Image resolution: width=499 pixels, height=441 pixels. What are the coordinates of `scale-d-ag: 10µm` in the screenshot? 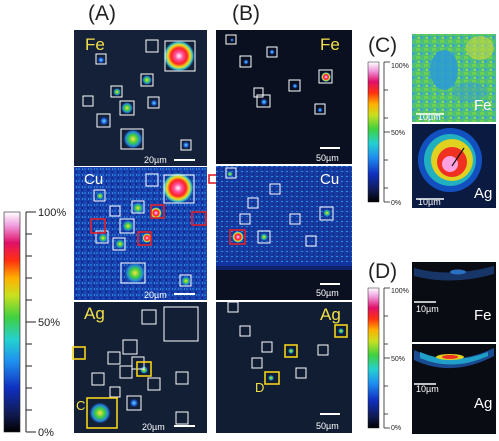 It's located at (427, 389).